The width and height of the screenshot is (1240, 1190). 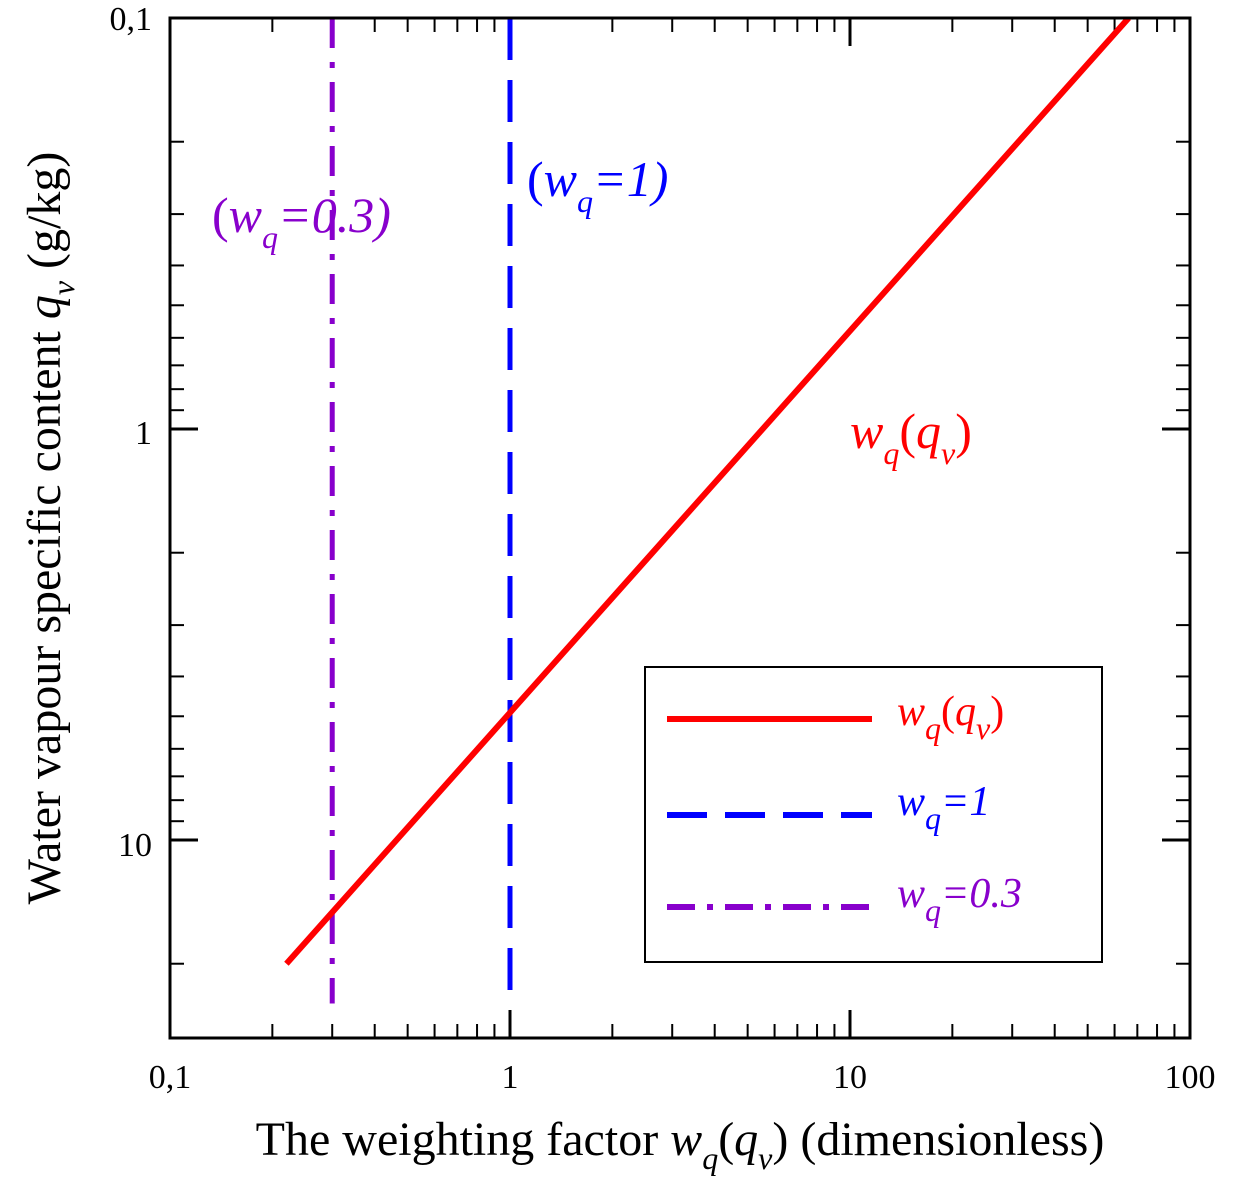 What do you see at coordinates (170, 1077) in the screenshot?
I see `x-tick-label-0.1: 0,1` at bounding box center [170, 1077].